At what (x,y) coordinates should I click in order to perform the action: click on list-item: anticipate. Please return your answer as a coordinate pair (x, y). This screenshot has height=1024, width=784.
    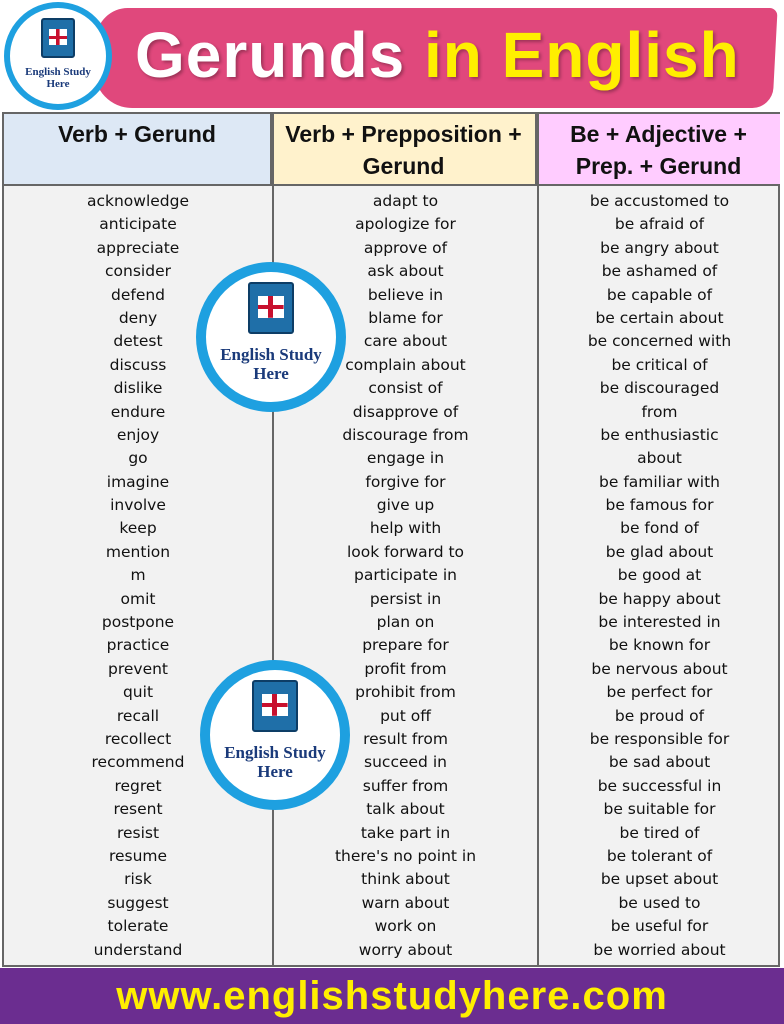
    Looking at the image, I should click on (138, 224).